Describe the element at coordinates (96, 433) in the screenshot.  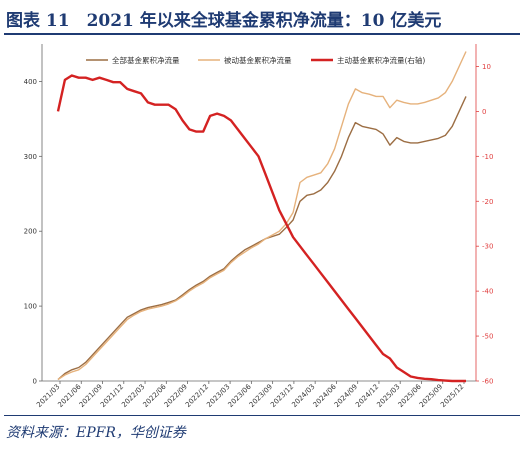
I see `source-note: 资料来源：EPFR，华创证券` at that location.